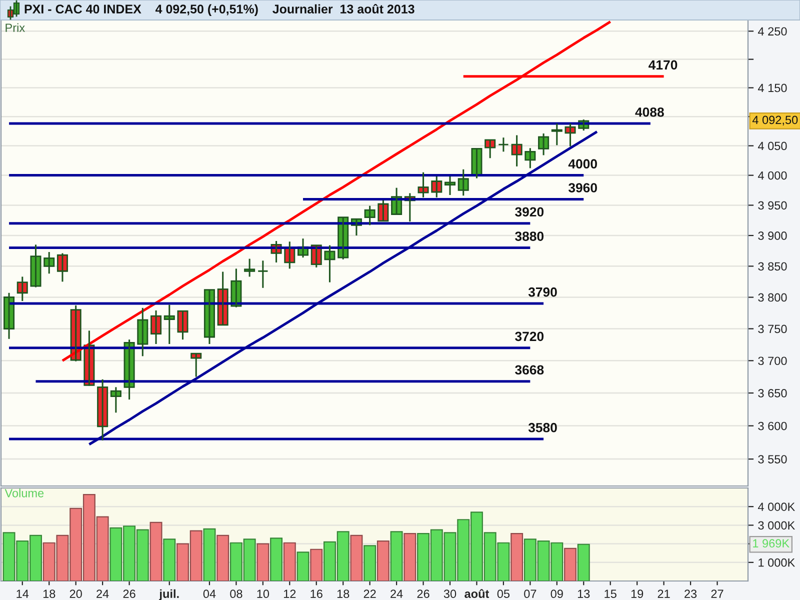  What do you see at coordinates (772, 297) in the screenshot?
I see `y-tick-label: 3 800` at bounding box center [772, 297].